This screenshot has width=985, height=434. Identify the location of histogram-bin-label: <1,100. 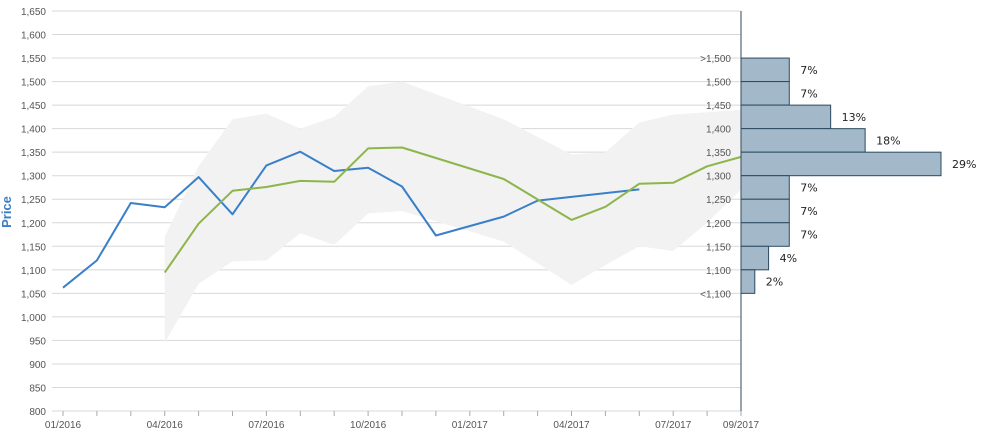
(715, 294).